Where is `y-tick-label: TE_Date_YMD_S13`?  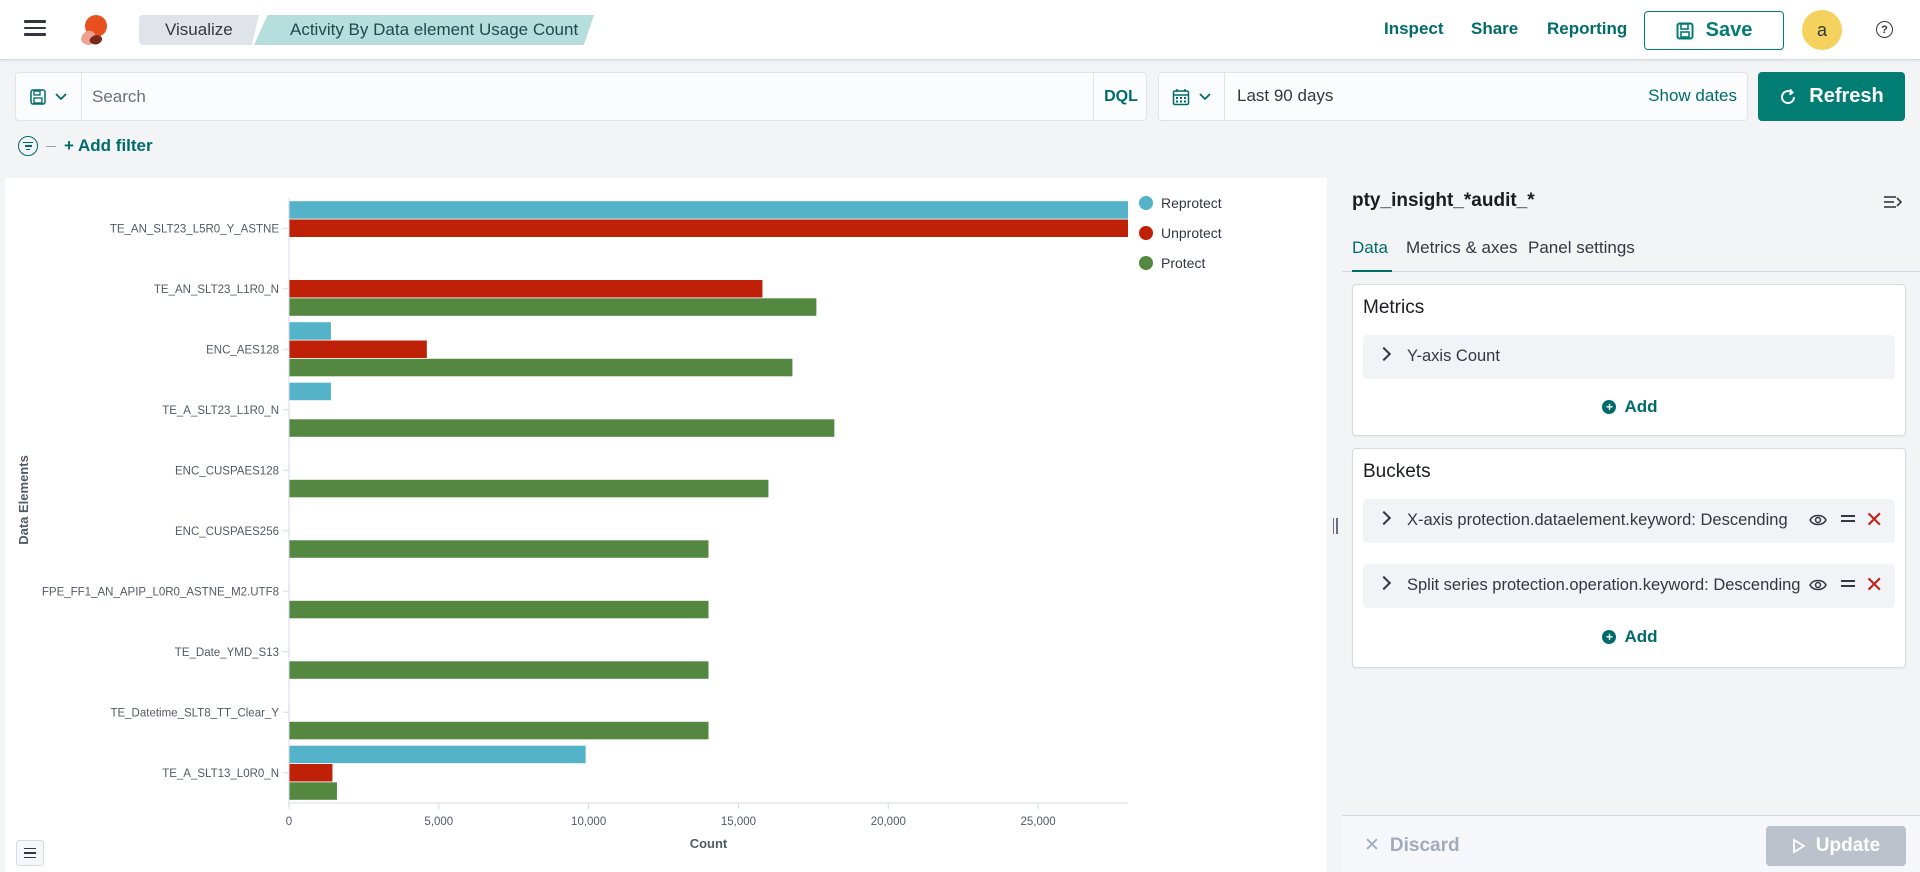
y-tick-label: TE_Date_YMD_S13 is located at coordinates (227, 653).